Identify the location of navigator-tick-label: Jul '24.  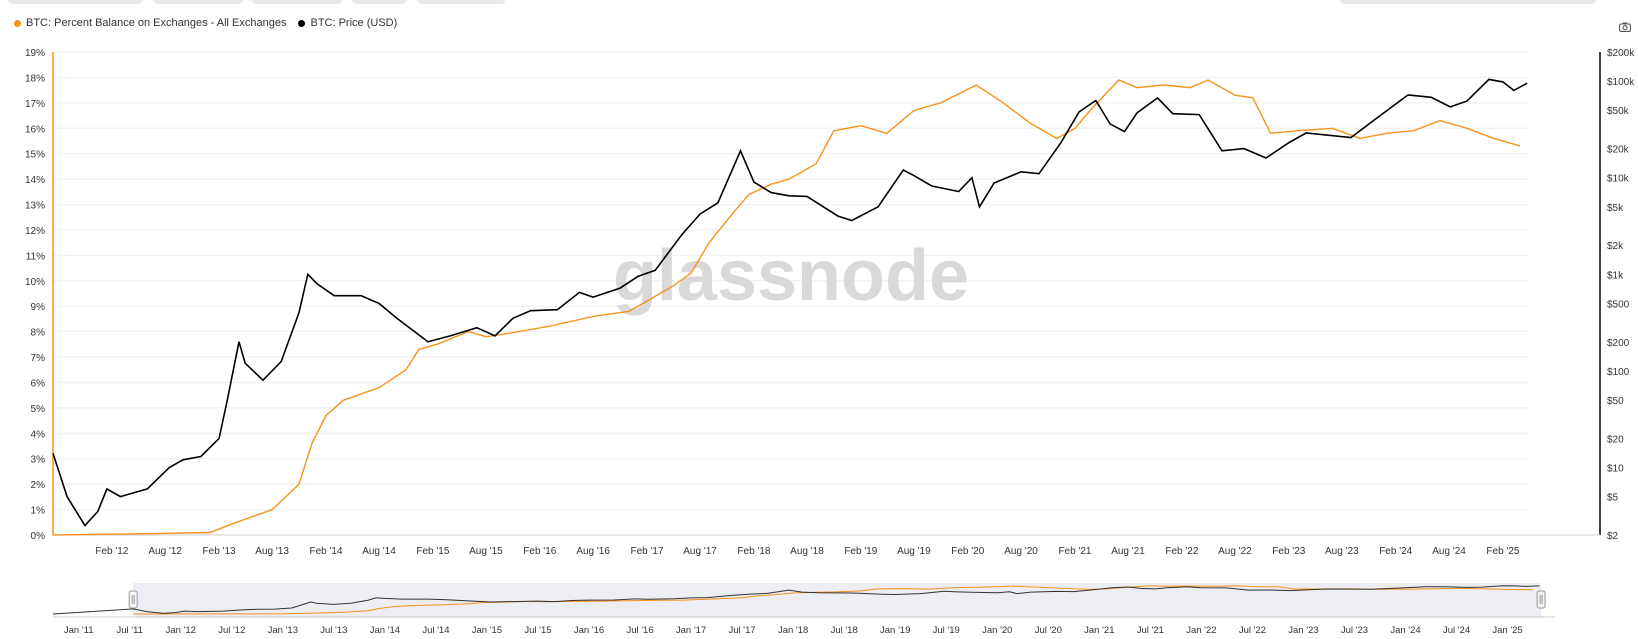
(1456, 630).